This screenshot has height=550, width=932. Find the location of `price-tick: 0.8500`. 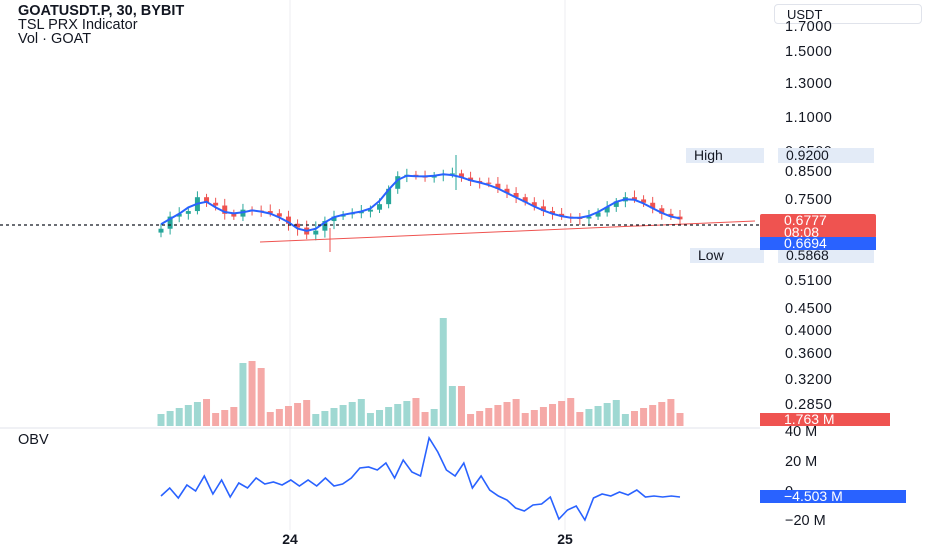

price-tick: 0.8500 is located at coordinates (809, 172).